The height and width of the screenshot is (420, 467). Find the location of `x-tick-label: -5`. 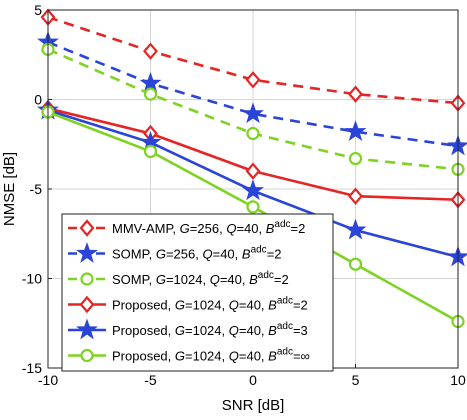

x-tick-label: -5 is located at coordinates (150, 380).